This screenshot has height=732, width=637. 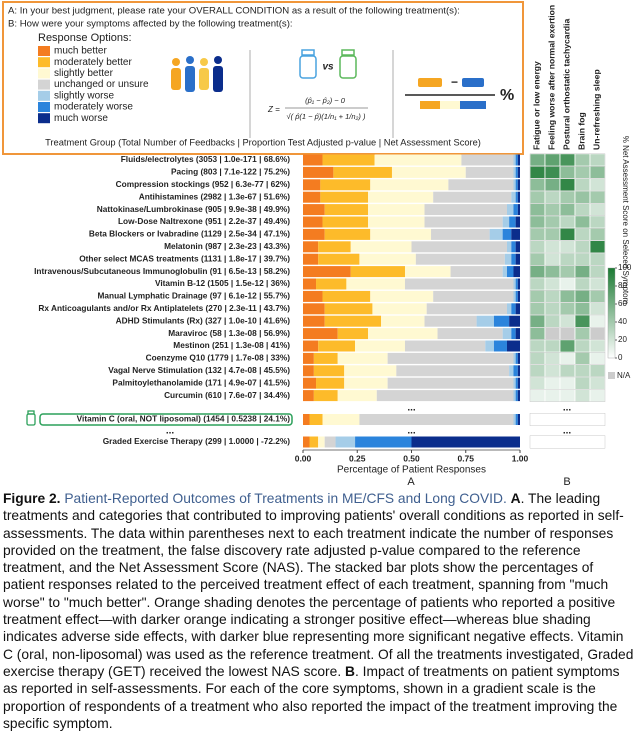 I want to click on legend-label: much better, so click(x=80, y=51).